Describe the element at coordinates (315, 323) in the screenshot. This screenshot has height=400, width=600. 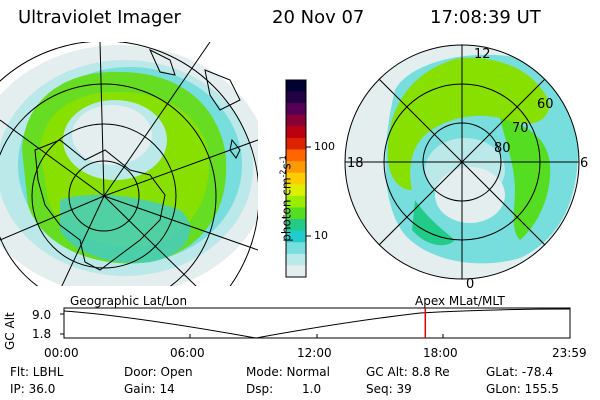
I see `timeline-plot` at that location.